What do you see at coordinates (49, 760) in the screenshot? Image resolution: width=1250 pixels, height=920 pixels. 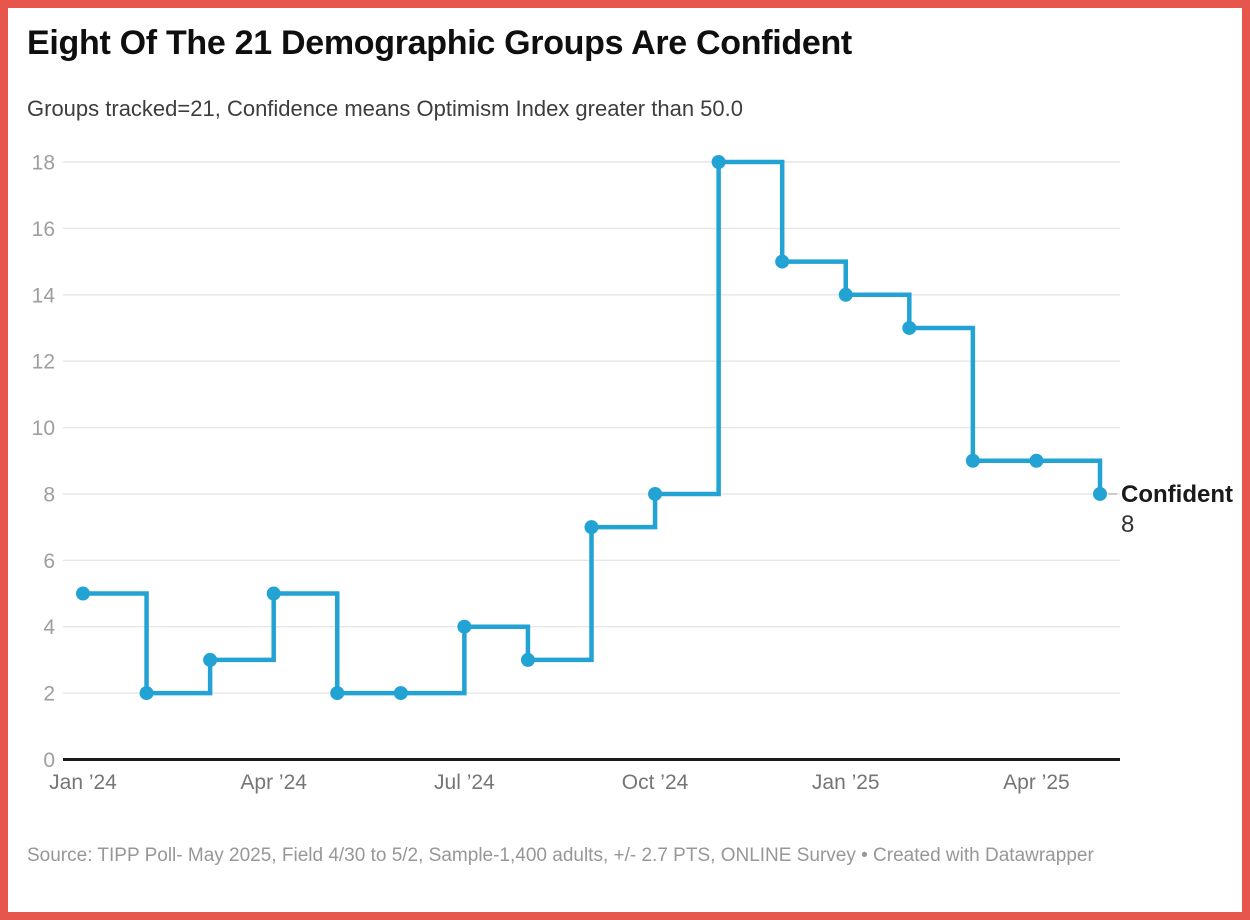 I see `y-tick-label: 0` at bounding box center [49, 760].